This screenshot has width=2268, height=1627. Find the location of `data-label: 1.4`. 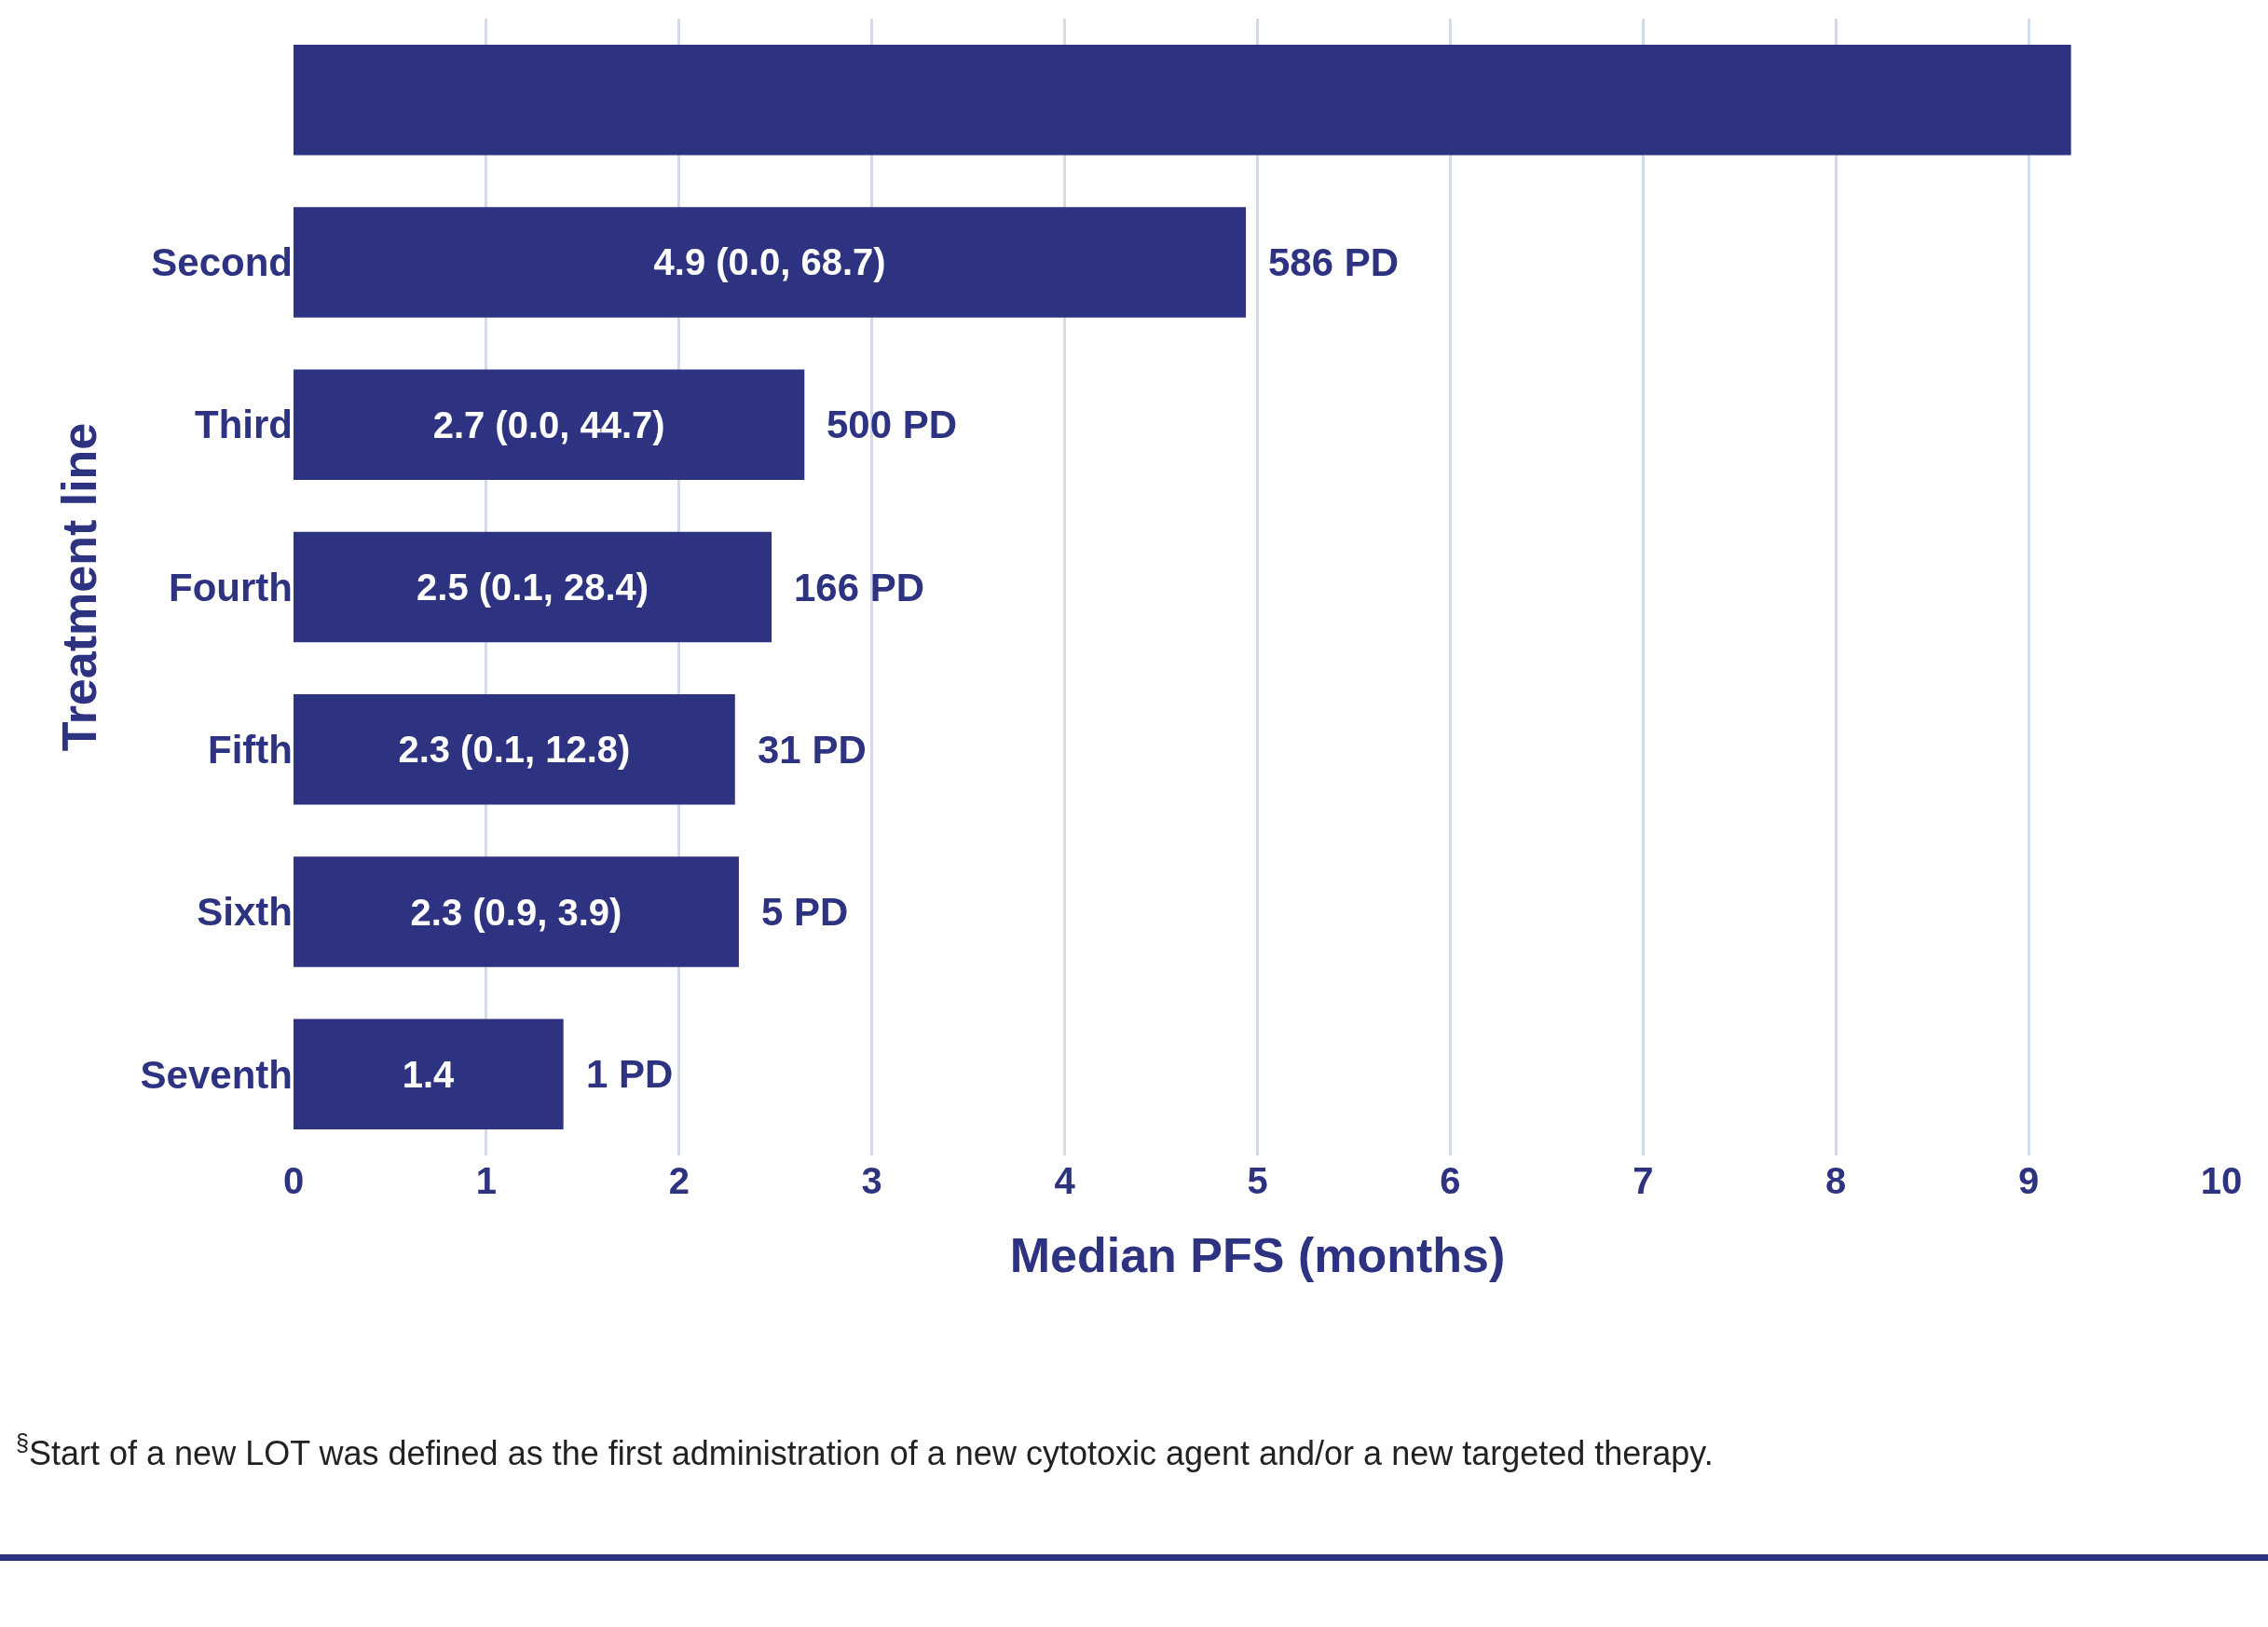

data-label: 1.4 is located at coordinates (429, 1074).